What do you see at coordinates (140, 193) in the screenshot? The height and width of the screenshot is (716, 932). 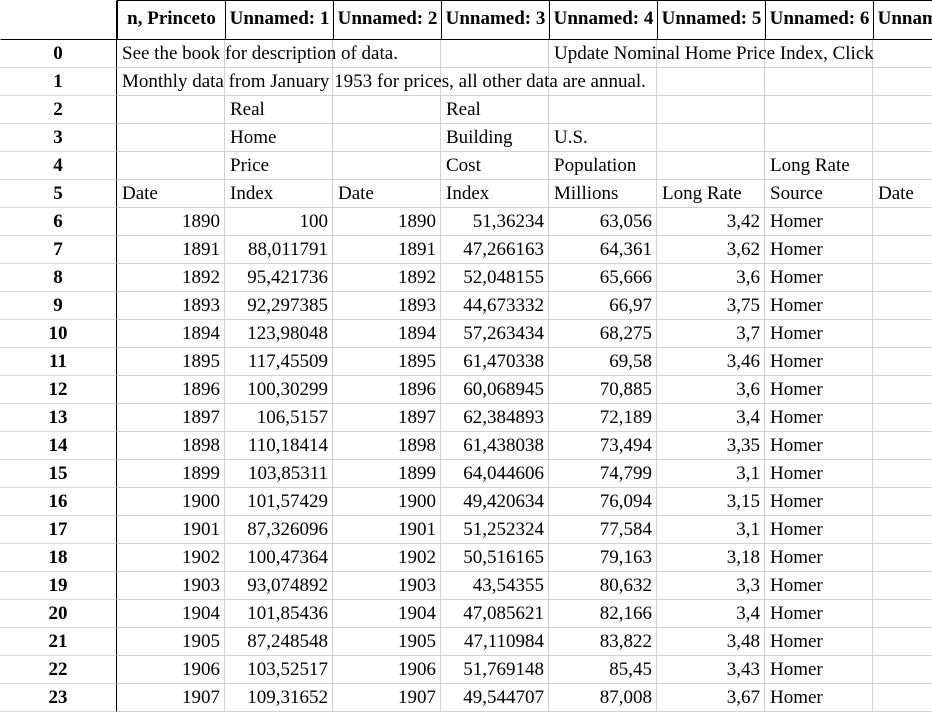 I see `cell-text: Date` at bounding box center [140, 193].